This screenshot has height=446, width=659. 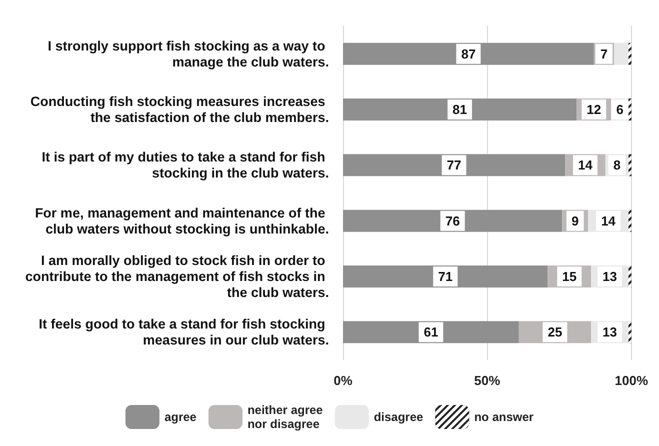 I want to click on x-tick-label: 50%, so click(x=487, y=380).